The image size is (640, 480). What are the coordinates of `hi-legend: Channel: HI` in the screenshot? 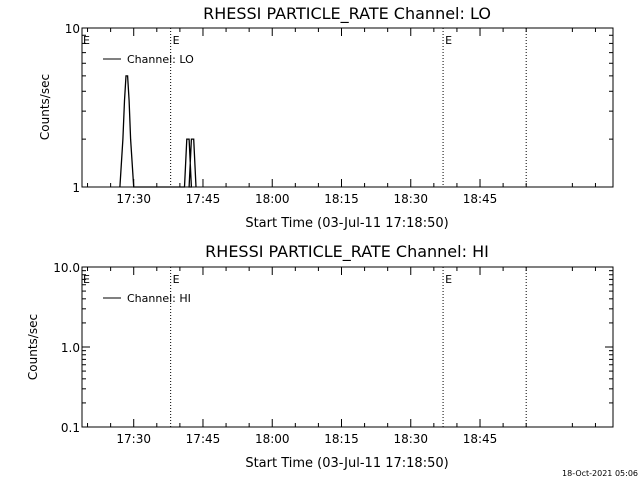 It's located at (147, 298).